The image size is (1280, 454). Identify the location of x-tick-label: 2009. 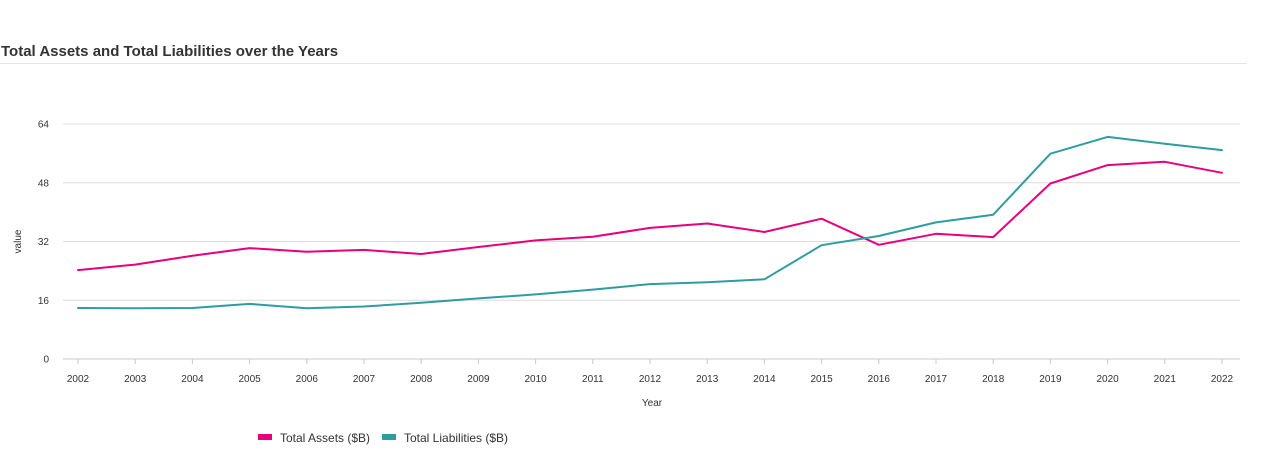
(478, 379).